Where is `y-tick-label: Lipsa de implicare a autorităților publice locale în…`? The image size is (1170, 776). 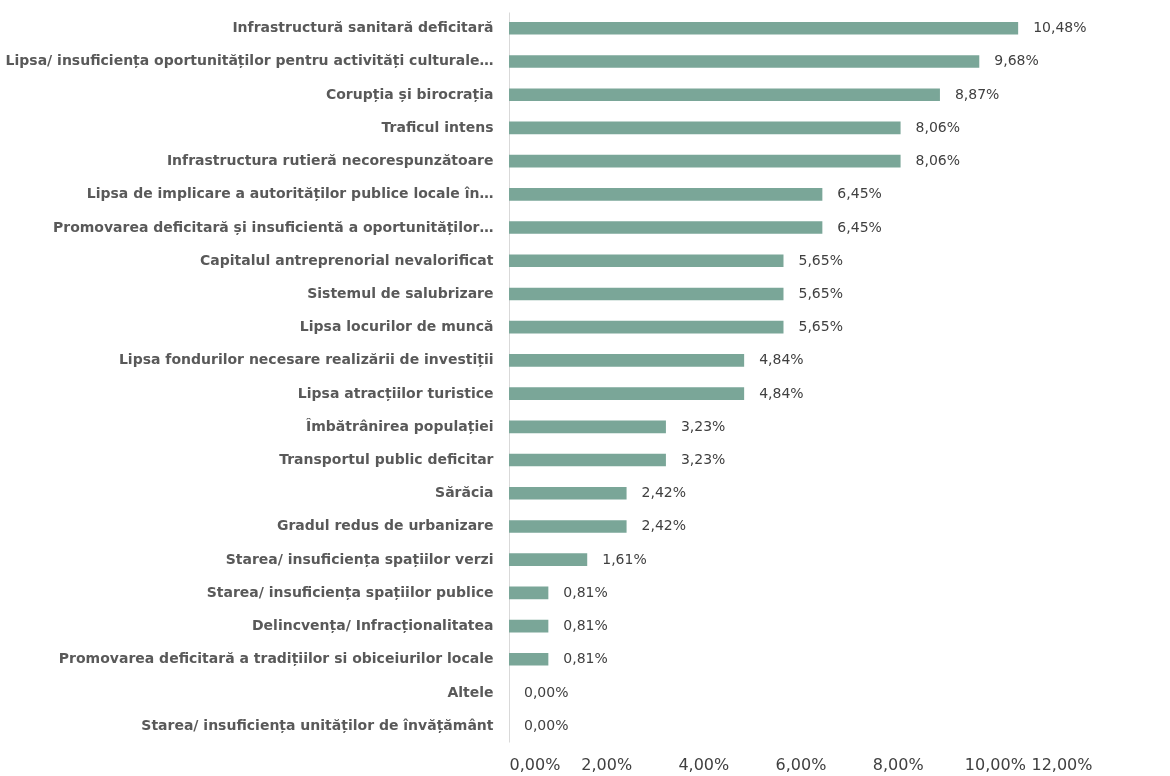
y-tick-label: Lipsa de implicare a autorităților publice locale în… is located at coordinates (290, 194).